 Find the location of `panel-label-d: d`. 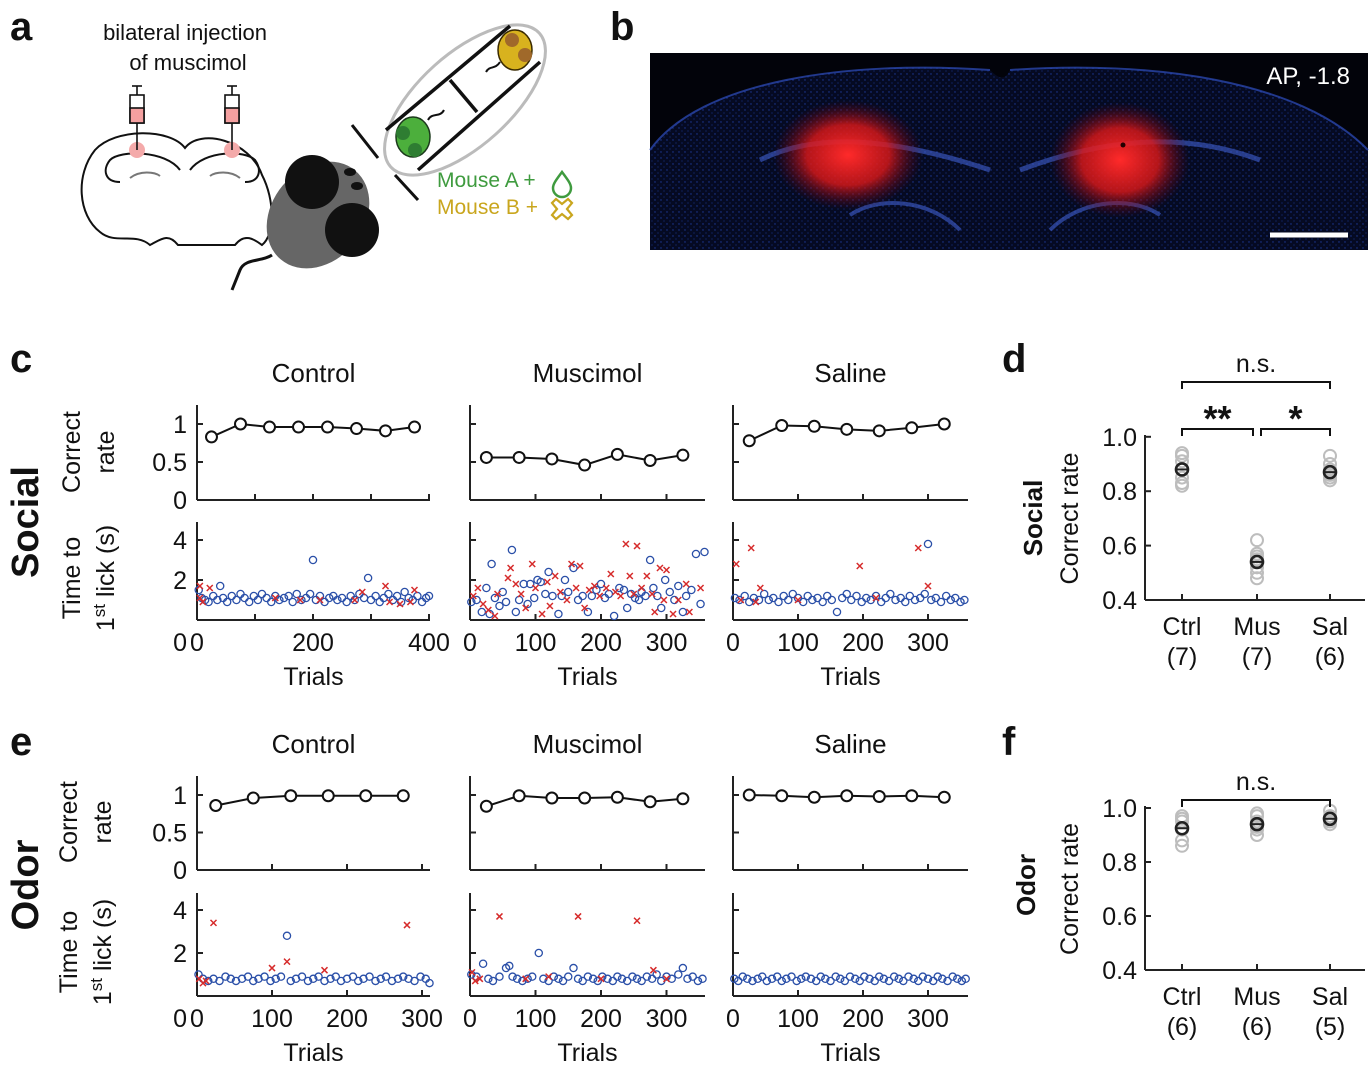

panel-label-d: d is located at coordinates (1014, 359).